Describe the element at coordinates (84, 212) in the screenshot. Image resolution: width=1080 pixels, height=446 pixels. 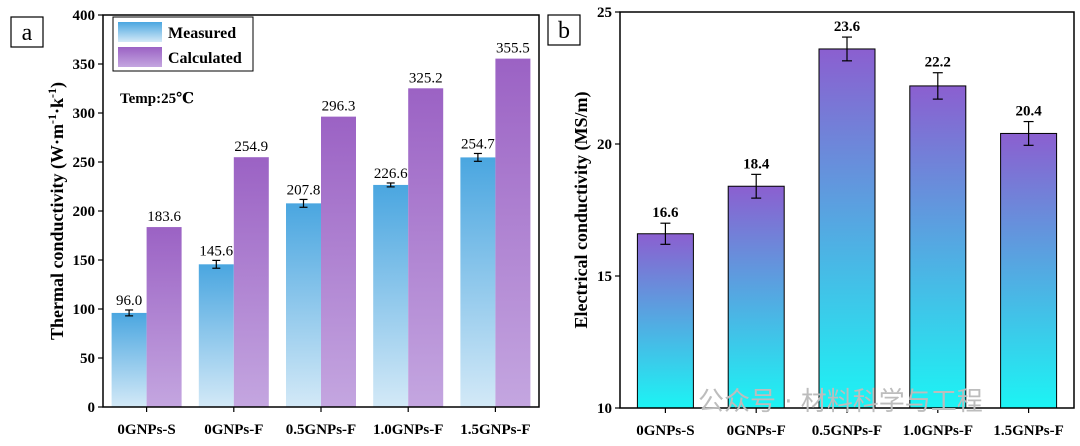
I see `panel-a-y-tick-label-200: 200` at that location.